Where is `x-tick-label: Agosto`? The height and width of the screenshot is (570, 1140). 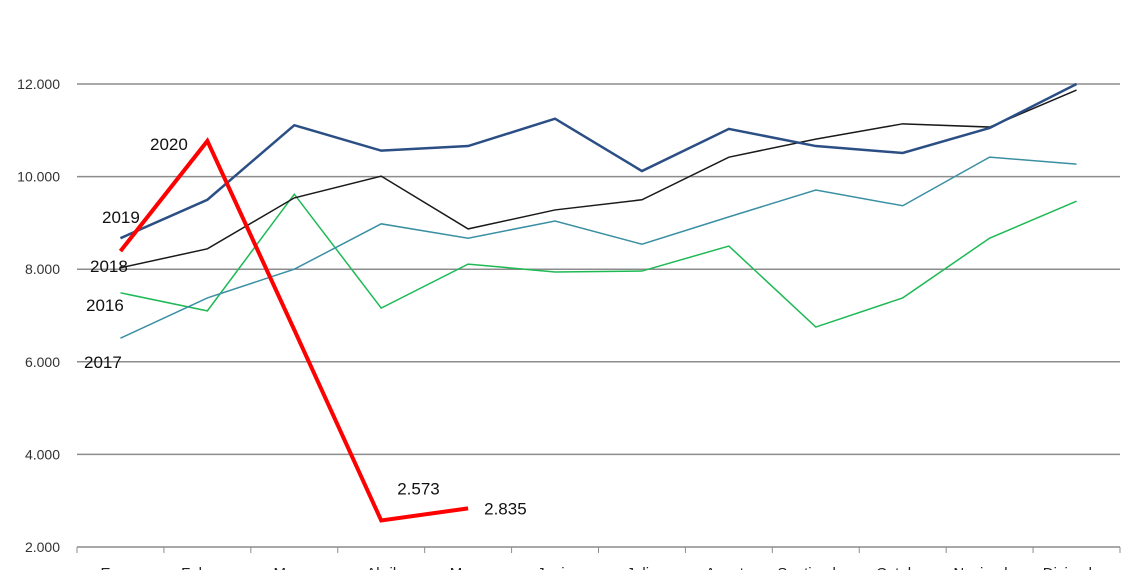 x-tick-label: Agosto is located at coordinates (729, 567).